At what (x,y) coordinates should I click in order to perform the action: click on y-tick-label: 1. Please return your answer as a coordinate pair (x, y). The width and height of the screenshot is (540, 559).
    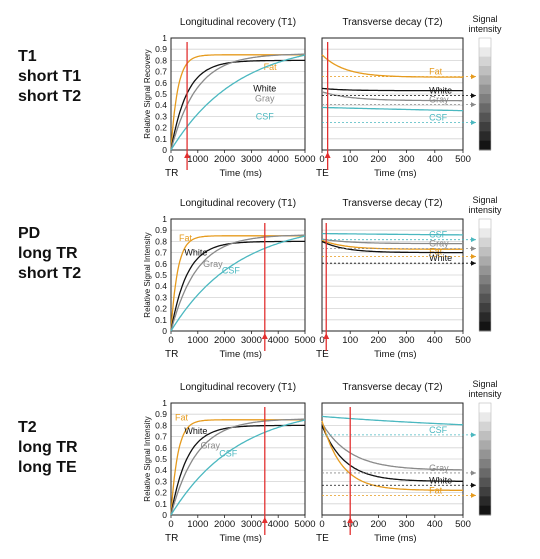
    Looking at the image, I should click on (164, 38).